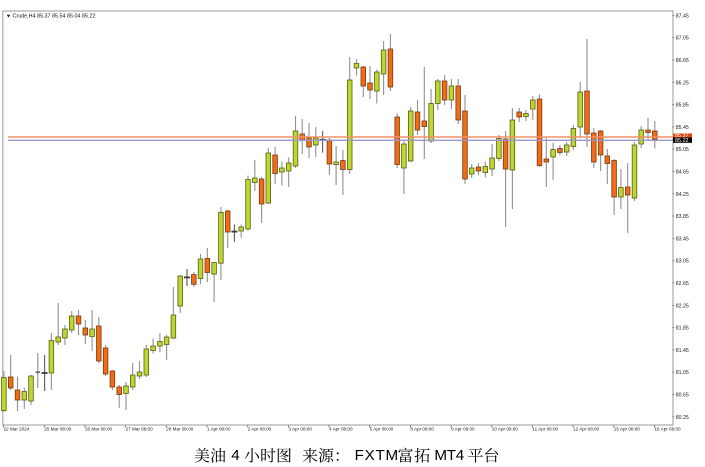 The image size is (705, 467). Describe the element at coordinates (219, 429) in the screenshot. I see `svg-text: 1 Apr 08:00` at that location.